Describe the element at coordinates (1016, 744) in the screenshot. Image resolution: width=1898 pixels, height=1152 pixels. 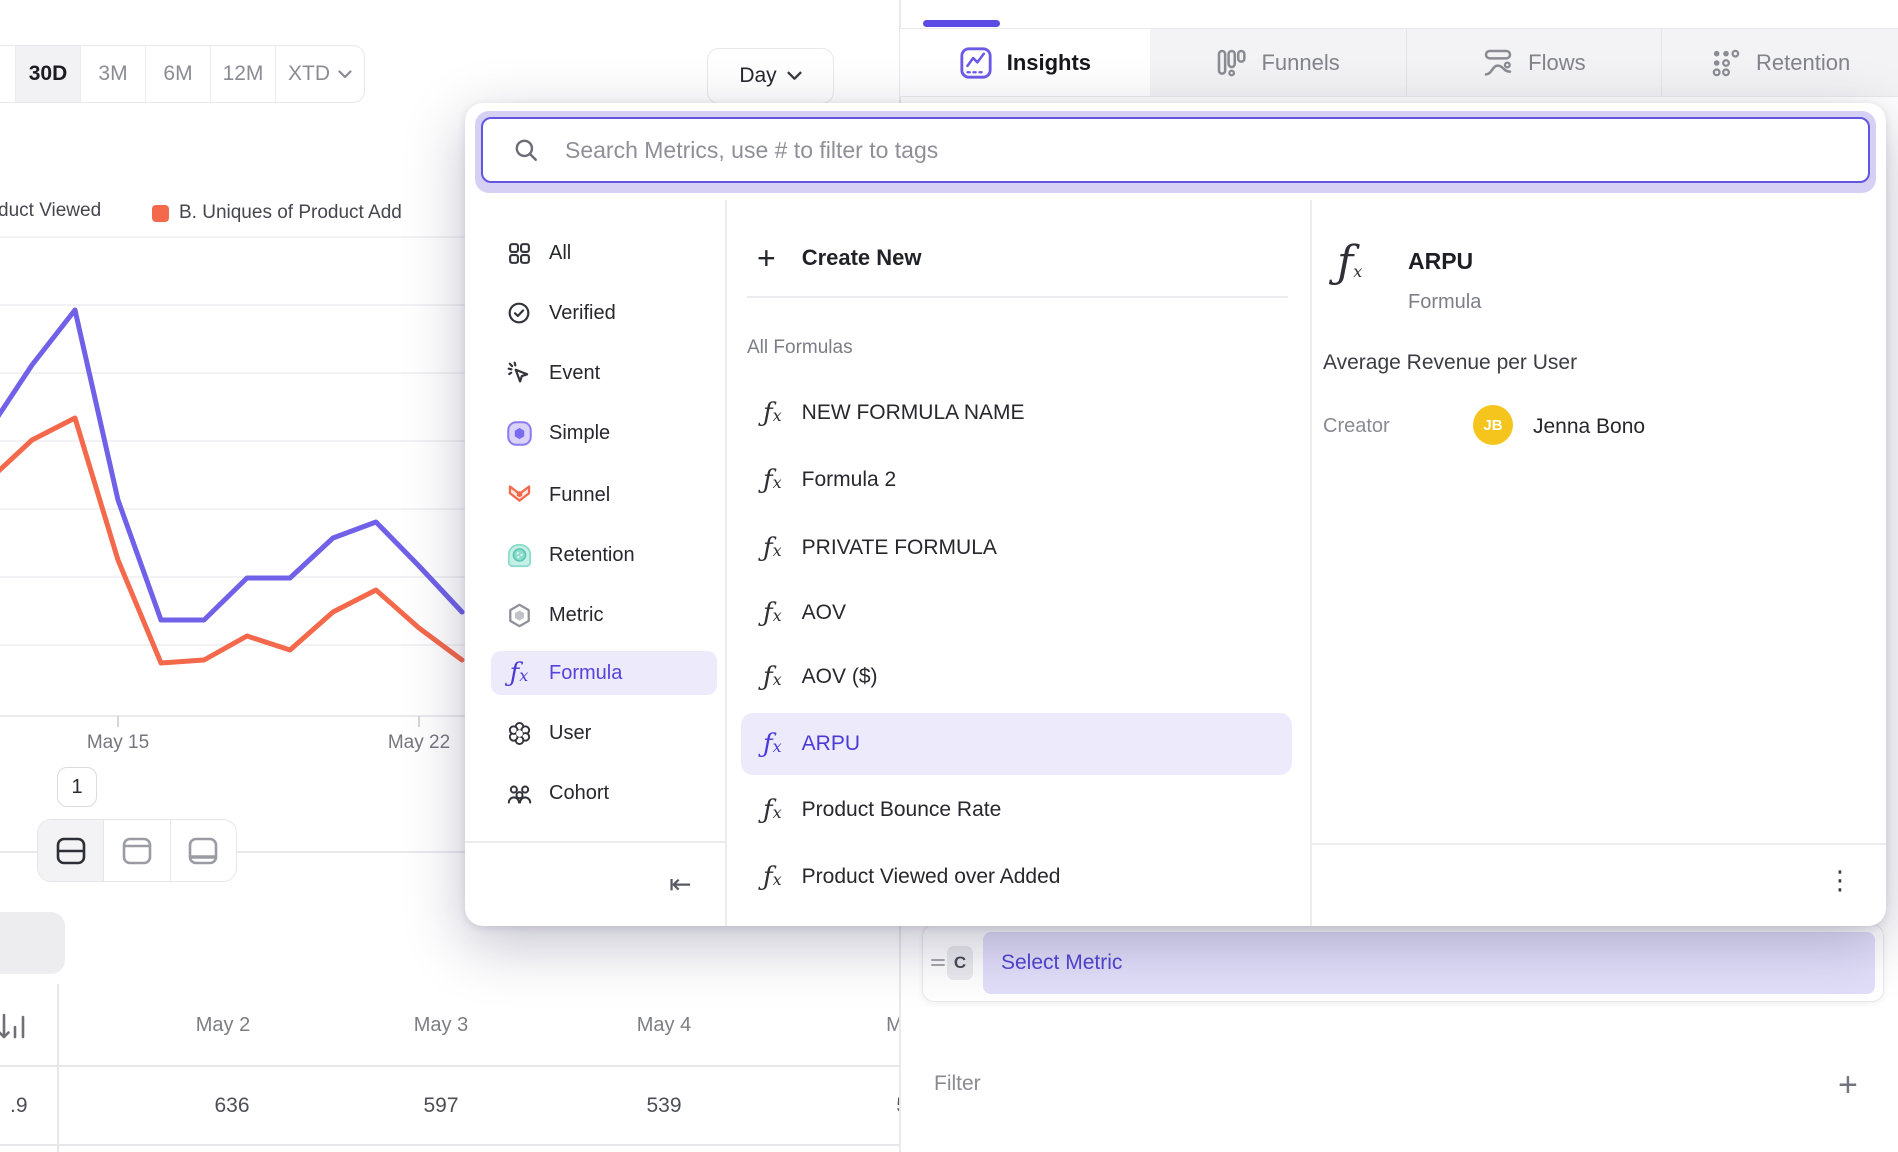
I see `formula-item-selected: ƒx ARPU` at that location.